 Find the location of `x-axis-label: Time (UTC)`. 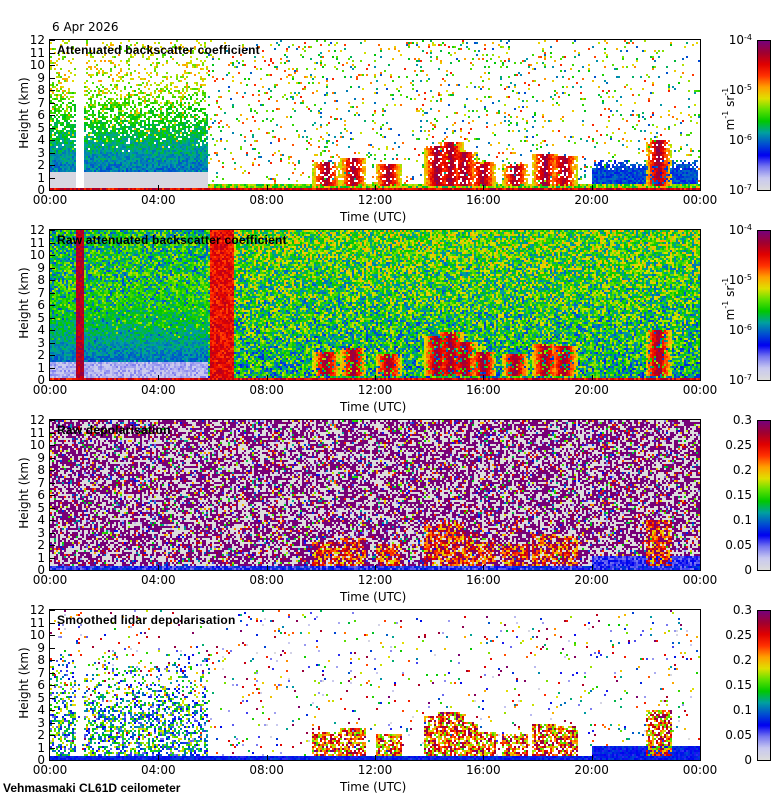

x-axis-label: Time (UTC) is located at coordinates (373, 217).